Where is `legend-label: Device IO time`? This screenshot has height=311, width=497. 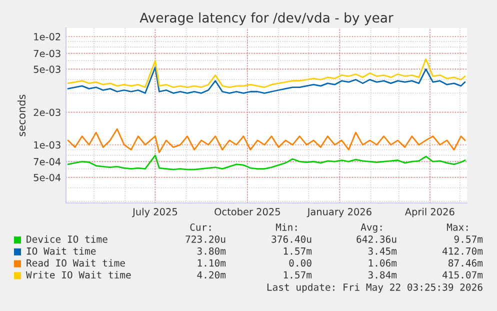
legend-label: Device IO time is located at coordinates (67, 239).